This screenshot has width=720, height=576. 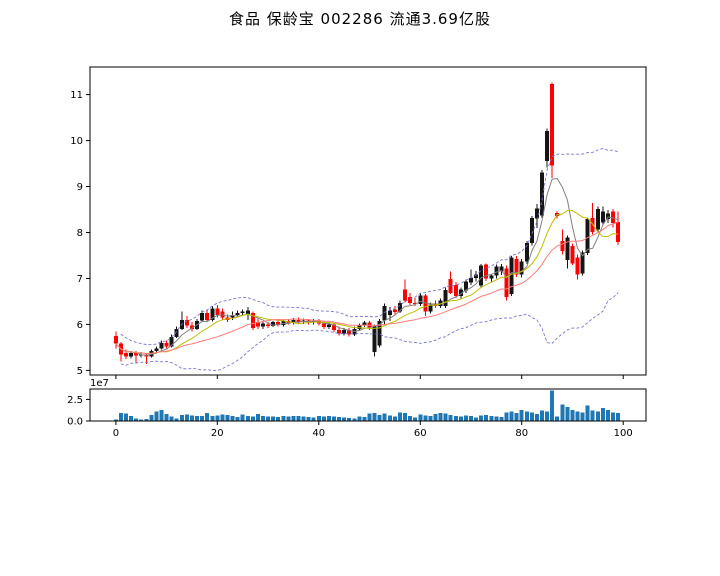 What do you see at coordinates (75, 400) in the screenshot?
I see `volume-ytick-label: 2.5` at bounding box center [75, 400].